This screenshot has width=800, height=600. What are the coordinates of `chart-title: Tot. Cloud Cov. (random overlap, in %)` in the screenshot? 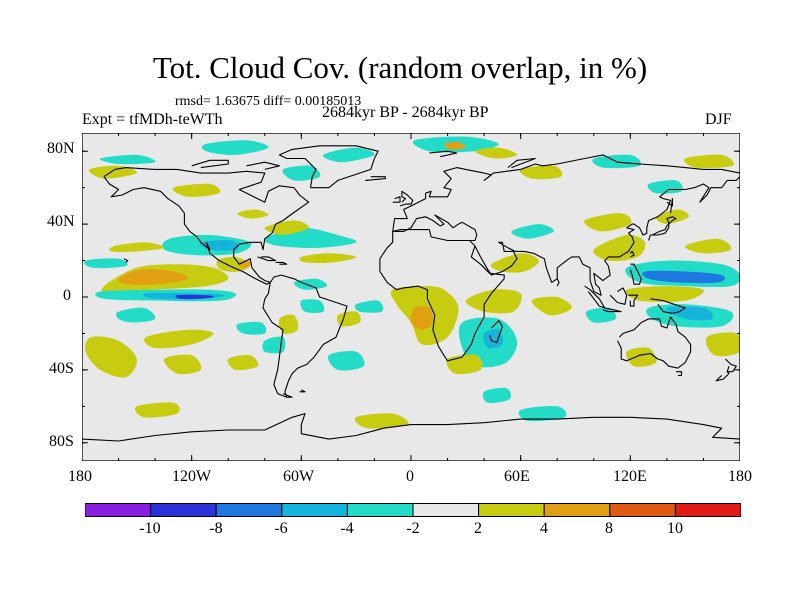 It's located at (400, 67).